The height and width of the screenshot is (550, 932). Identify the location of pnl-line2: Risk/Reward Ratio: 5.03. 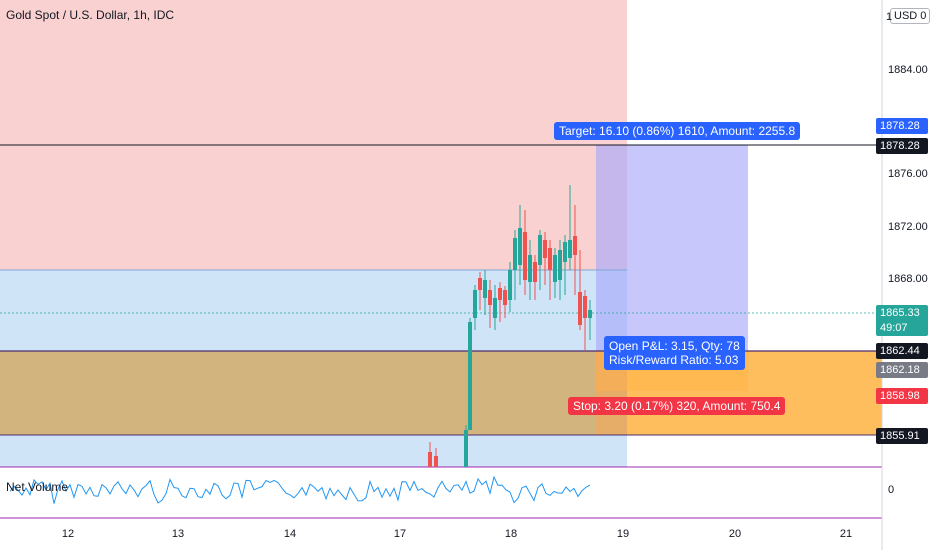
(674, 360).